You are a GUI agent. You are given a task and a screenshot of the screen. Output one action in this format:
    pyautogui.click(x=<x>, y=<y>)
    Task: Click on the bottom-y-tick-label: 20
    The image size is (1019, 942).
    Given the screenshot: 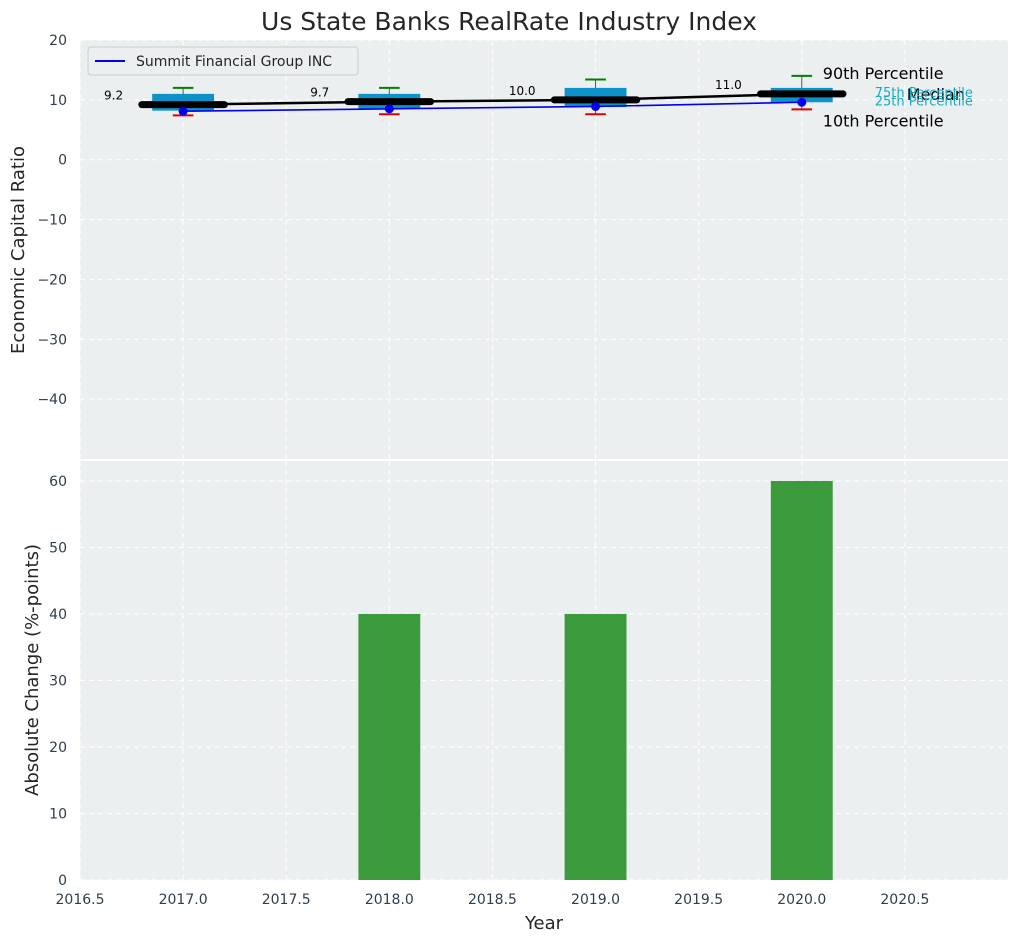 What is the action you would take?
    pyautogui.click(x=58, y=748)
    